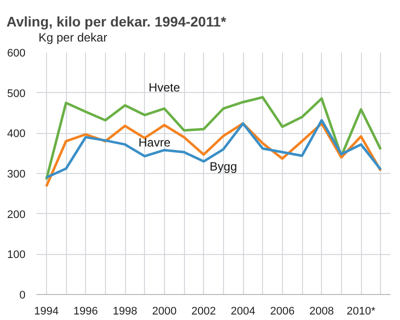 The width and height of the screenshot is (400, 320). I want to click on x-tick-label: 2008, so click(321, 312).